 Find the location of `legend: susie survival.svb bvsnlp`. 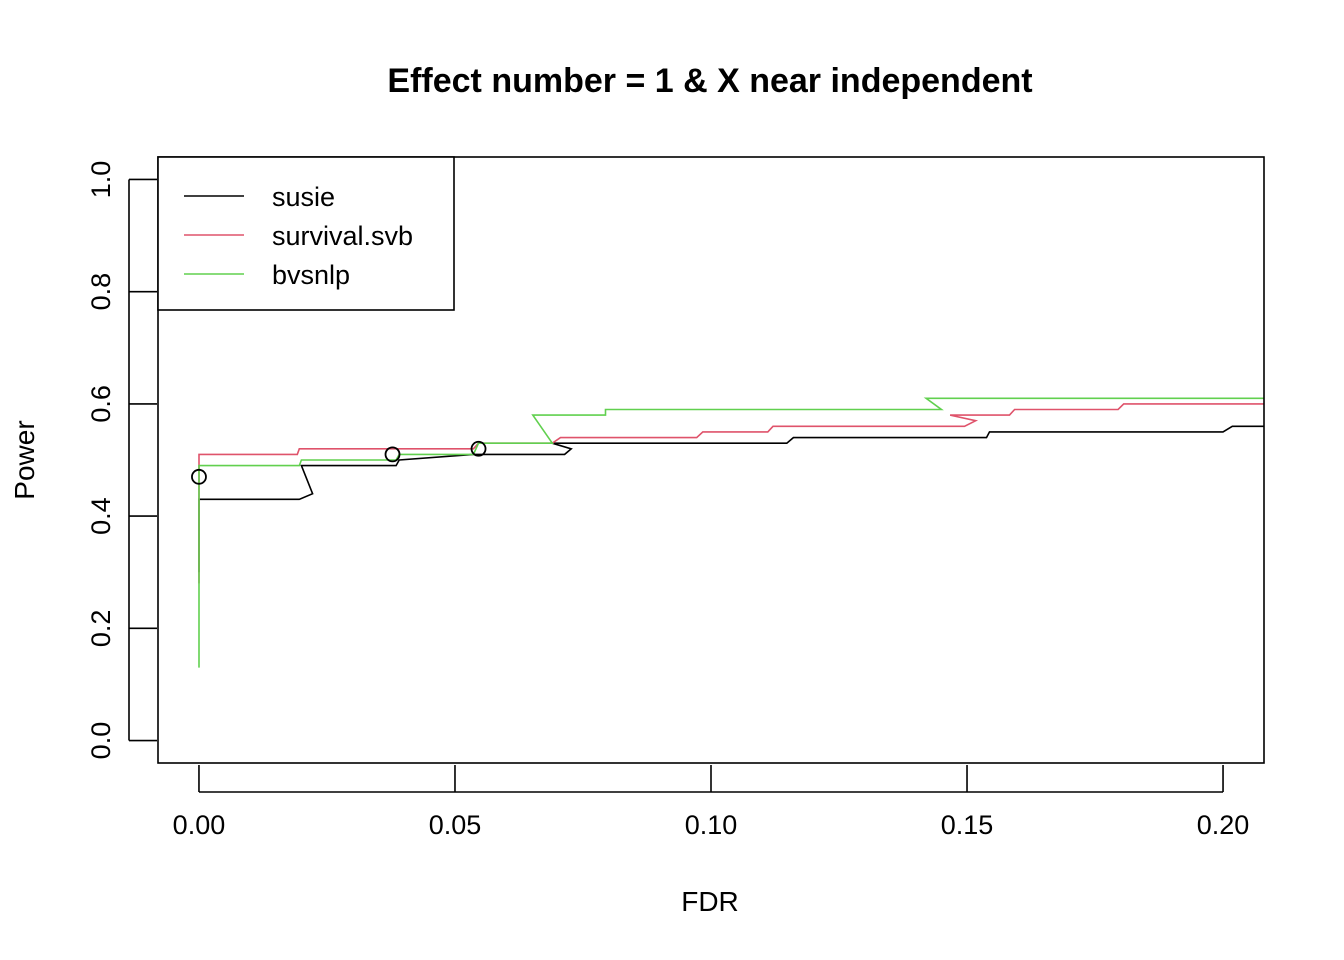

legend: susie survival.svb bvsnlp is located at coordinates (306, 233).